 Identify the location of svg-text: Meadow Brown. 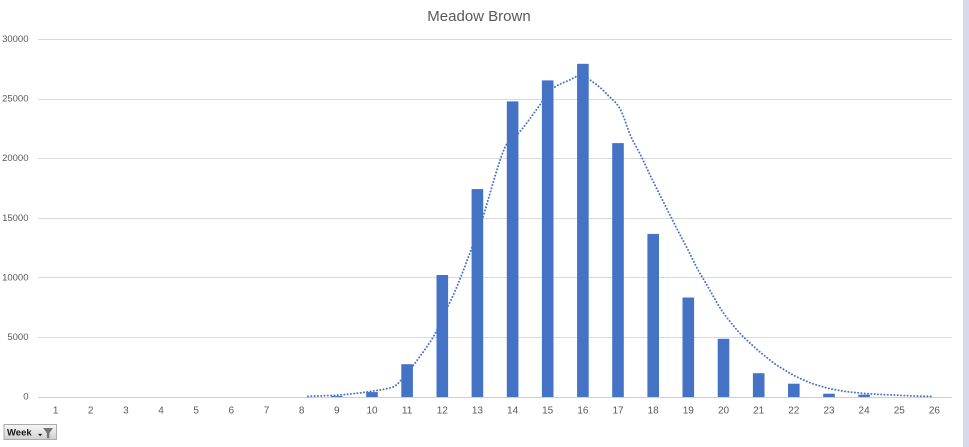
(478, 16).